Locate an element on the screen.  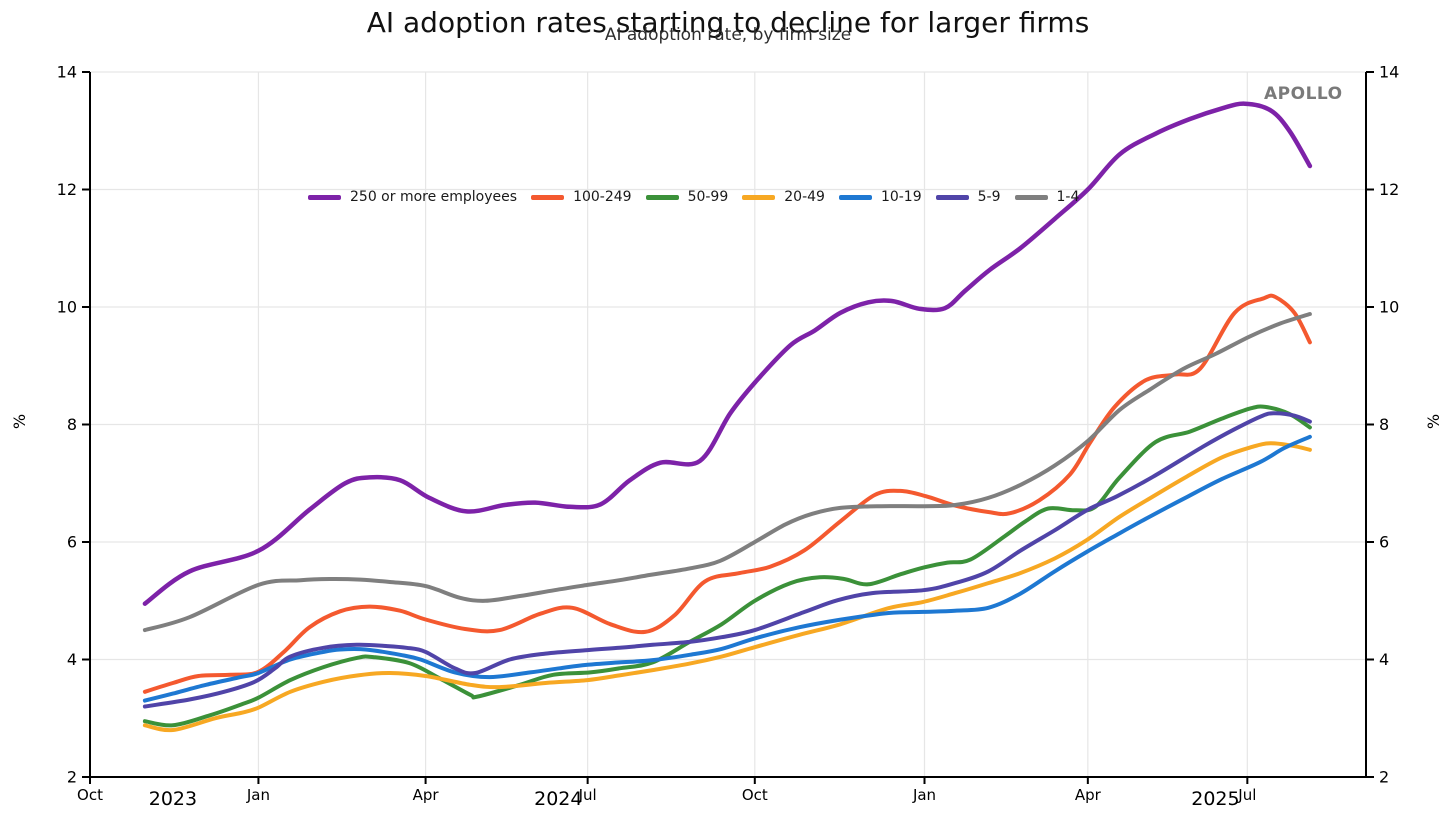
legend-item-100-249: 100-249 is located at coordinates (581, 197).